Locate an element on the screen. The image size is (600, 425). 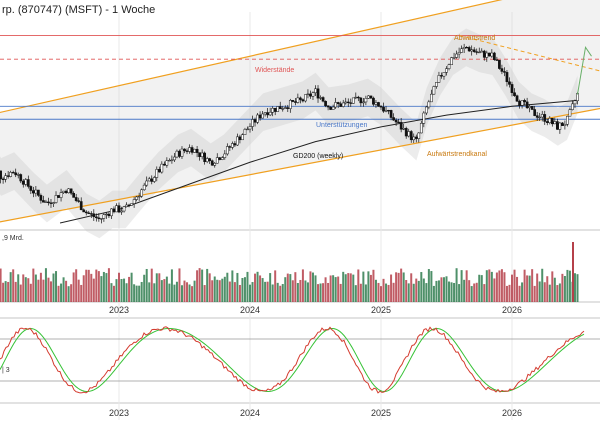
stochastic-d-line is located at coordinates (292, 360).